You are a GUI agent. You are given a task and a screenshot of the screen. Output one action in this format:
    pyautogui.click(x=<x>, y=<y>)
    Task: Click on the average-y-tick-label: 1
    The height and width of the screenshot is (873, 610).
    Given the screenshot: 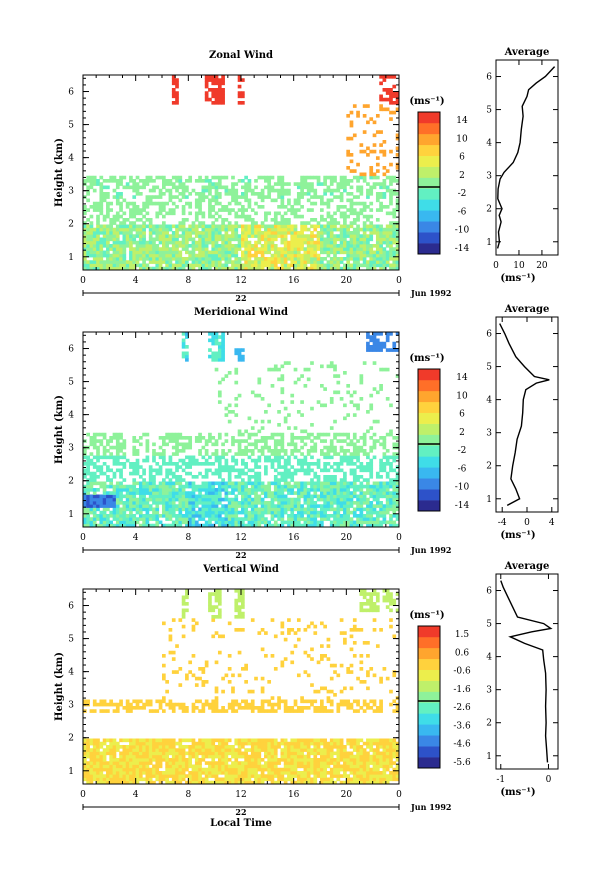 What is the action you would take?
    pyautogui.click(x=489, y=243)
    